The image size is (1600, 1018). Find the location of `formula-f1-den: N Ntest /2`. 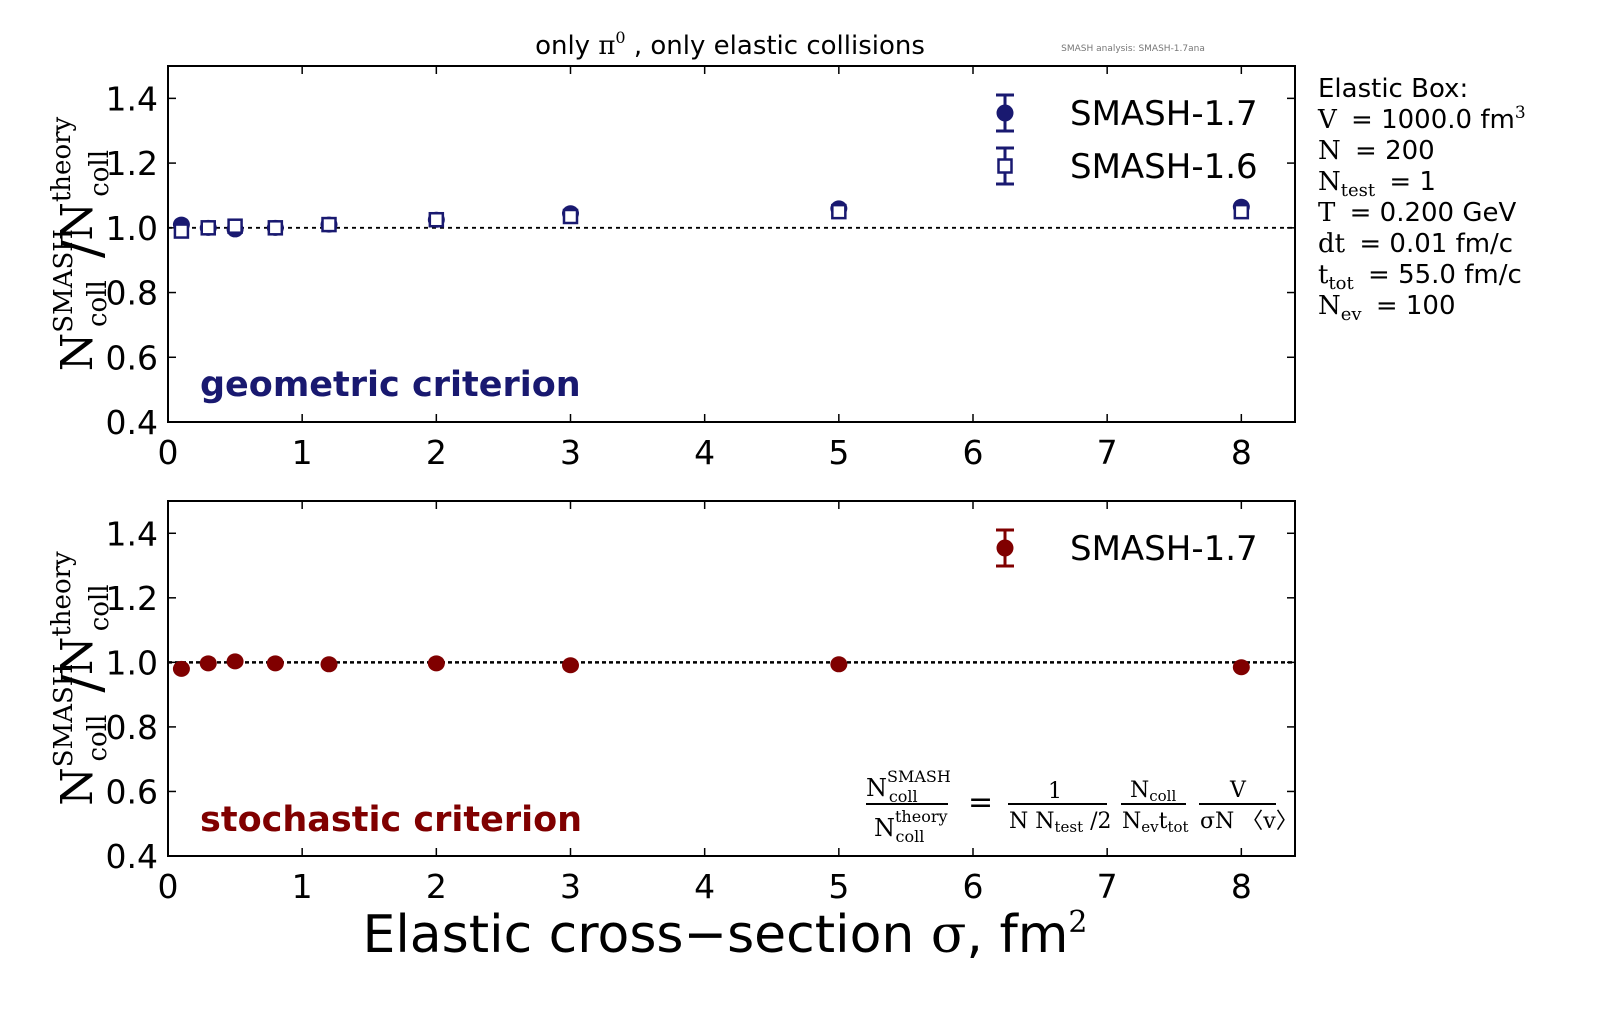

formula-f1-den: N Ntest /2 is located at coordinates (1060, 822).